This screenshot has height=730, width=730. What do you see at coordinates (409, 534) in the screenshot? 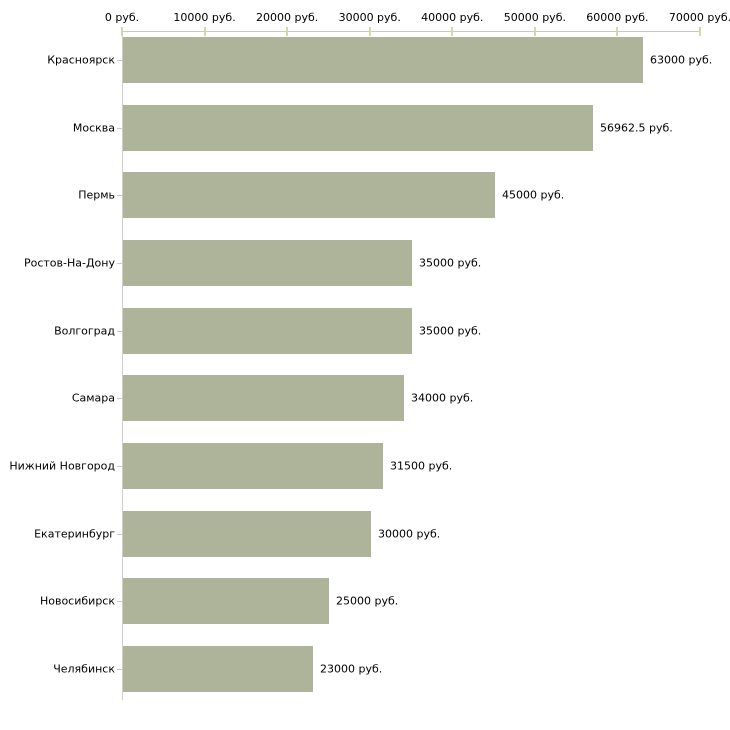
I see `value-label: 30000 руб.` at bounding box center [409, 534].